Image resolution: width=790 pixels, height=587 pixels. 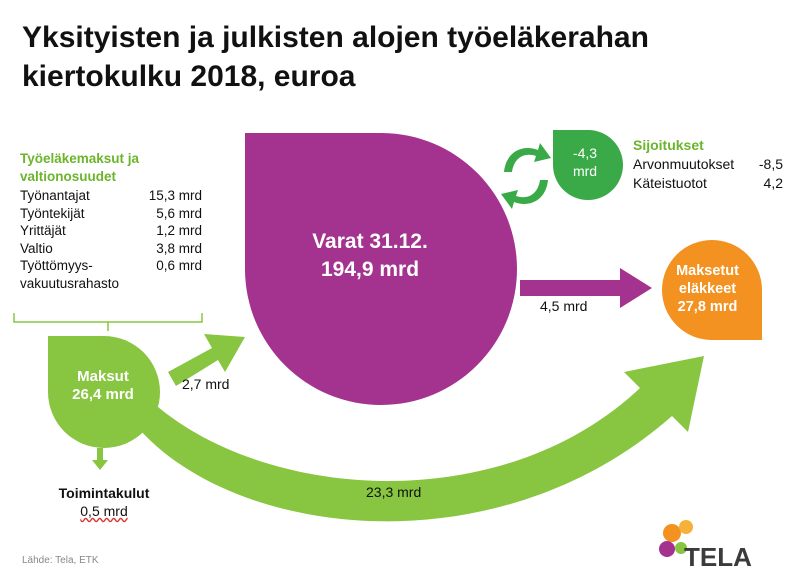 What do you see at coordinates (206, 360) in the screenshot?
I see `arrow-payments-to-assets` at bounding box center [206, 360].